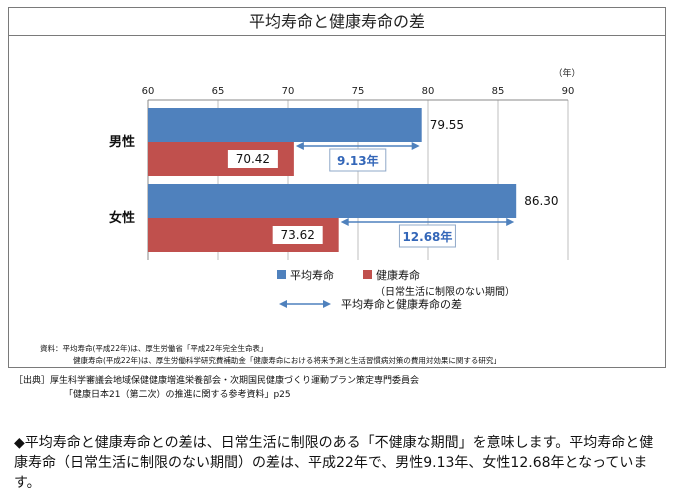 The height and width of the screenshot is (498, 675). Describe the element at coordinates (288, 91) in the screenshot. I see `x-tick-label: 70` at that location.